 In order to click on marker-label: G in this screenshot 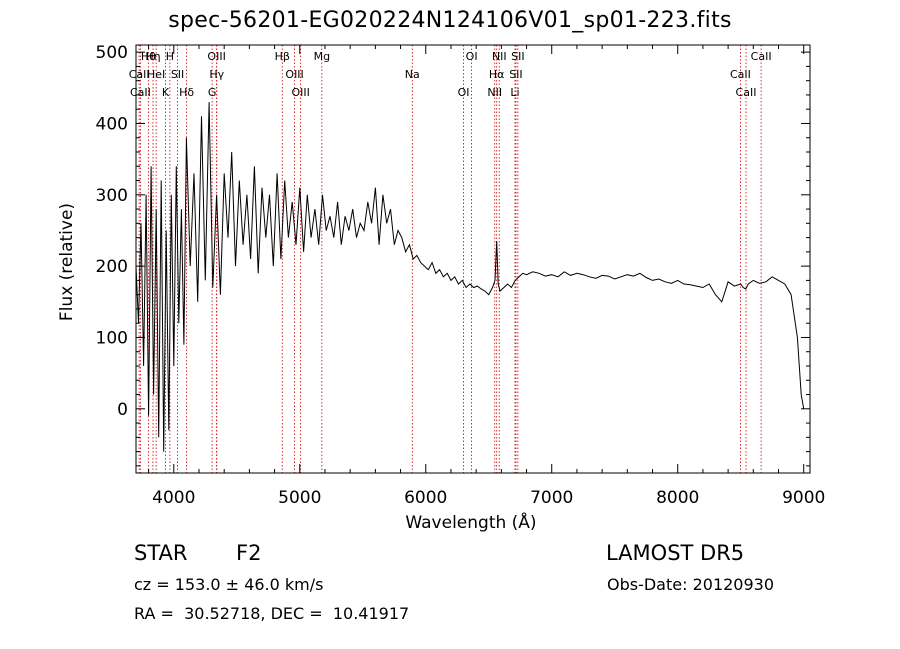, I will do `click(212, 92)`.